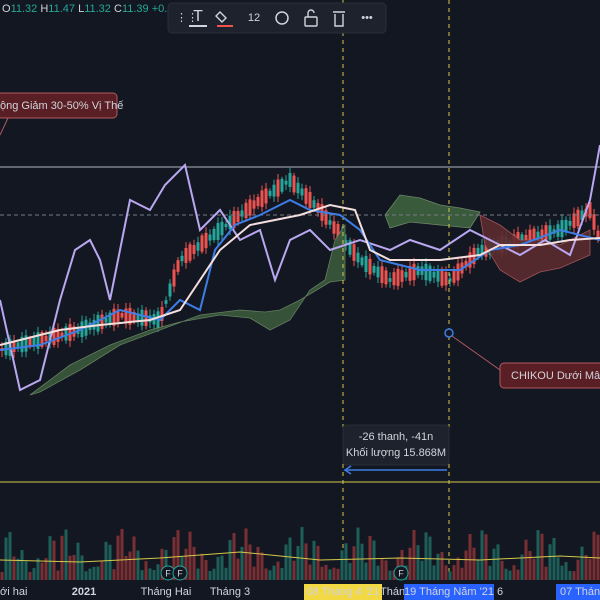 The height and width of the screenshot is (600, 600). What do you see at coordinates (476, 353) in the screenshot?
I see `annotation-pointer` at bounding box center [476, 353].